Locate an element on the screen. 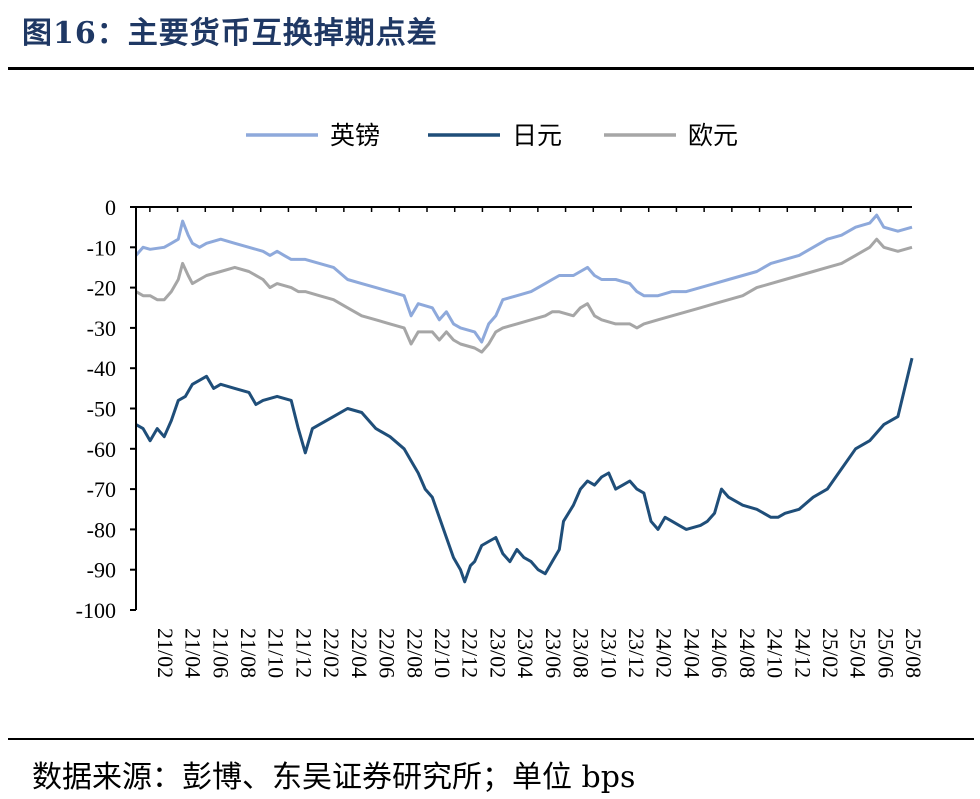  x-tick-label: 24/08 is located at coordinates (747, 653).